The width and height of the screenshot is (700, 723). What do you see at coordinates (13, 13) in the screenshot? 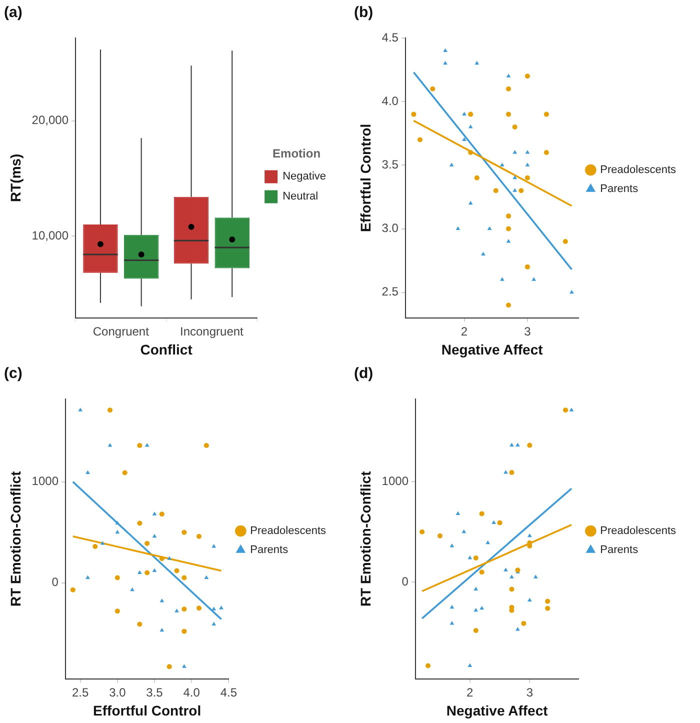
I see `chart-title: (a)` at bounding box center [13, 13].